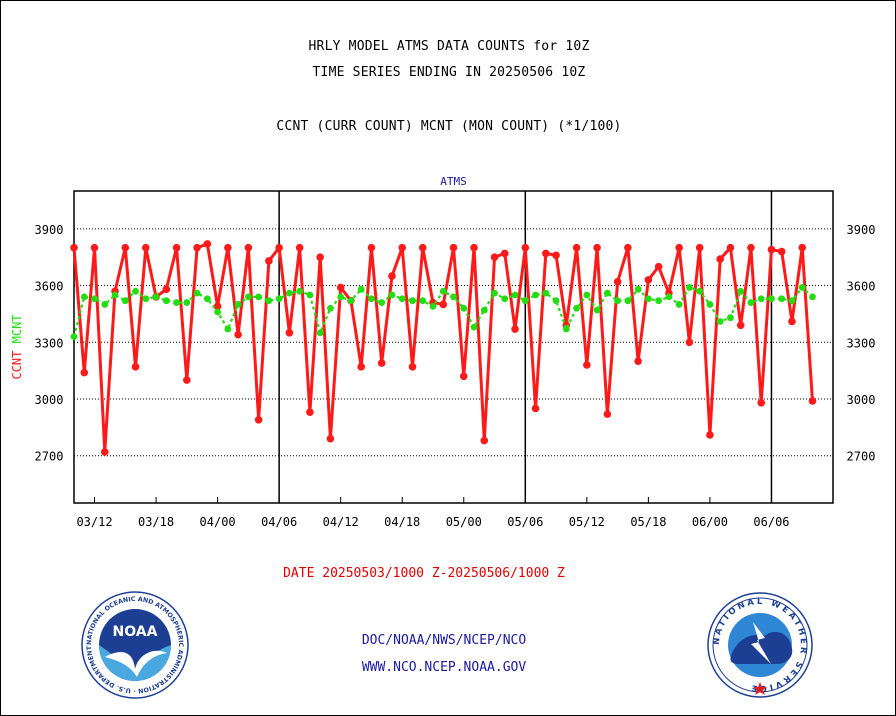 The height and width of the screenshot is (716, 896). I want to click on y-axis-label-part: MCNT, so click(17, 332).